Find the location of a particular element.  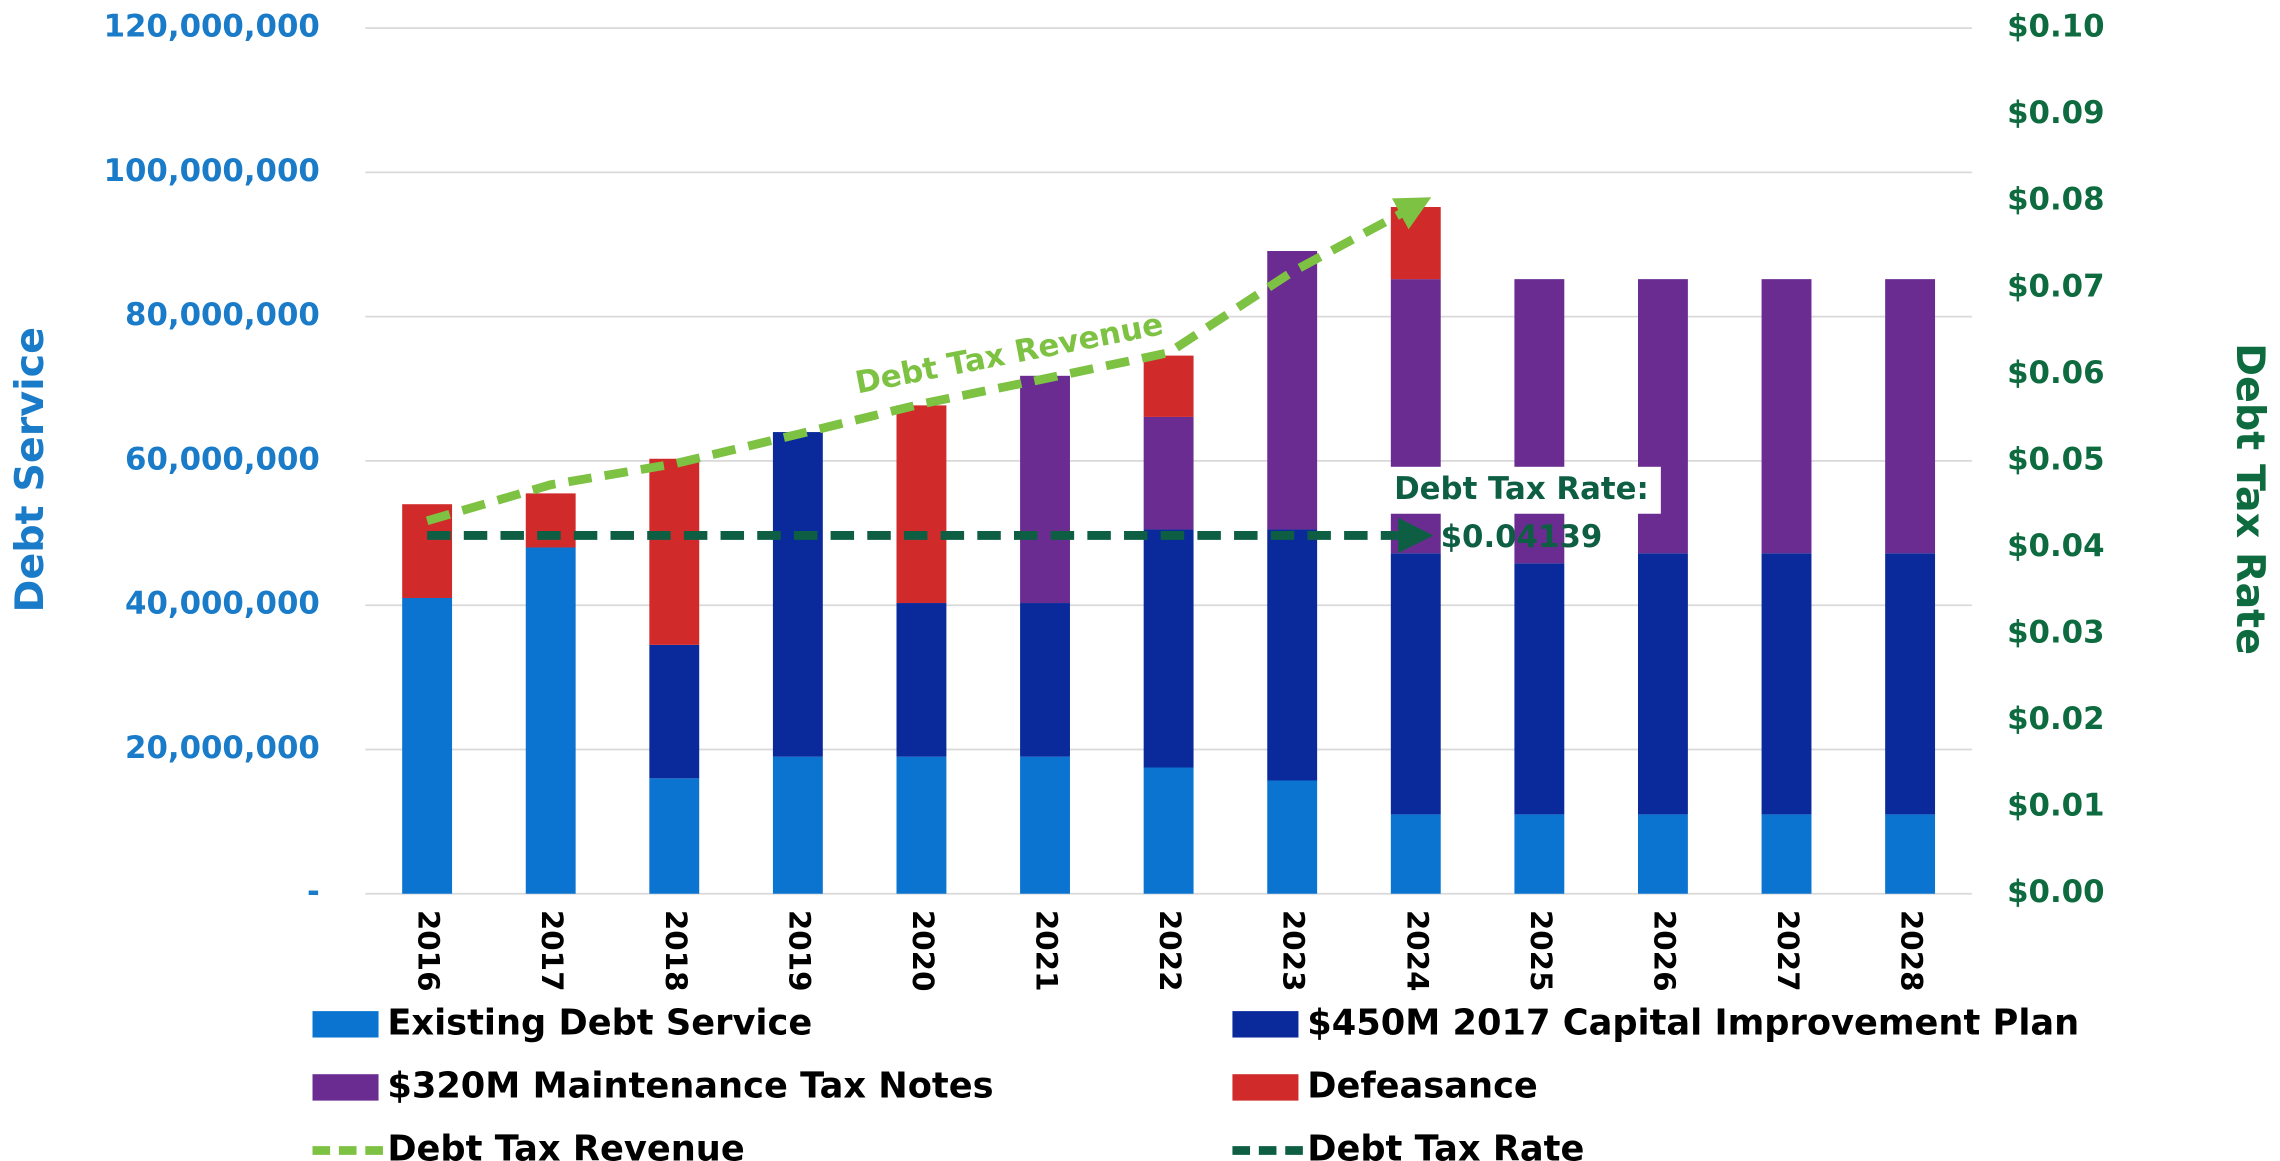

x-tick-label: 2027 is located at coordinates (1788, 951).